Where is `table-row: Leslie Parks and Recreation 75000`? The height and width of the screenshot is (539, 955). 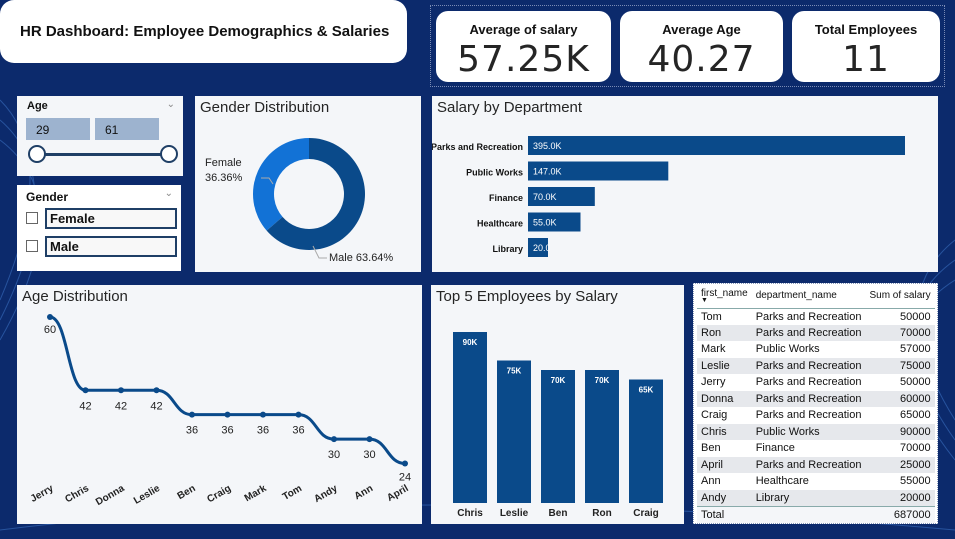
table-row: Leslie Parks and Recreation 75000 is located at coordinates (816, 365).